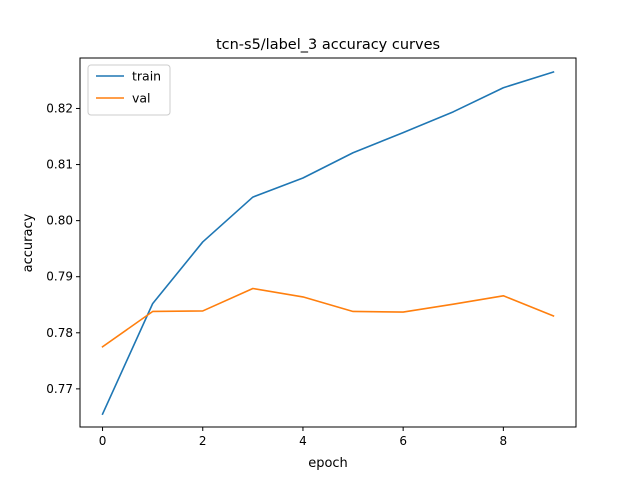  What do you see at coordinates (303, 441) in the screenshot?
I see `x-tick-label: 4` at bounding box center [303, 441].